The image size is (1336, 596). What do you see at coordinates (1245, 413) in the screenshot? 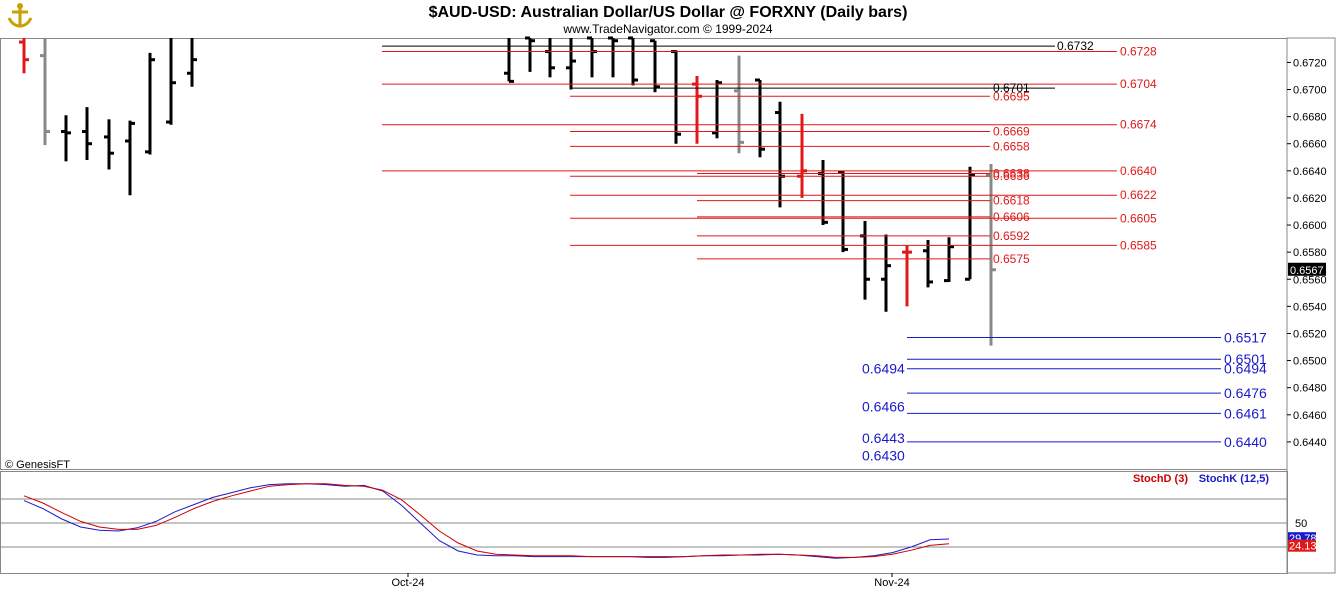
I see `level-label: 0.6461` at bounding box center [1245, 413].